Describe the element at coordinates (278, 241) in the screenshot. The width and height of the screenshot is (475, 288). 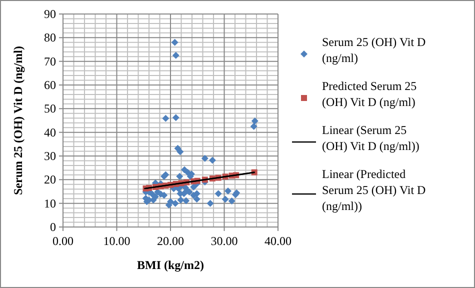
I see `x-tick-label: 40.00` at that location.